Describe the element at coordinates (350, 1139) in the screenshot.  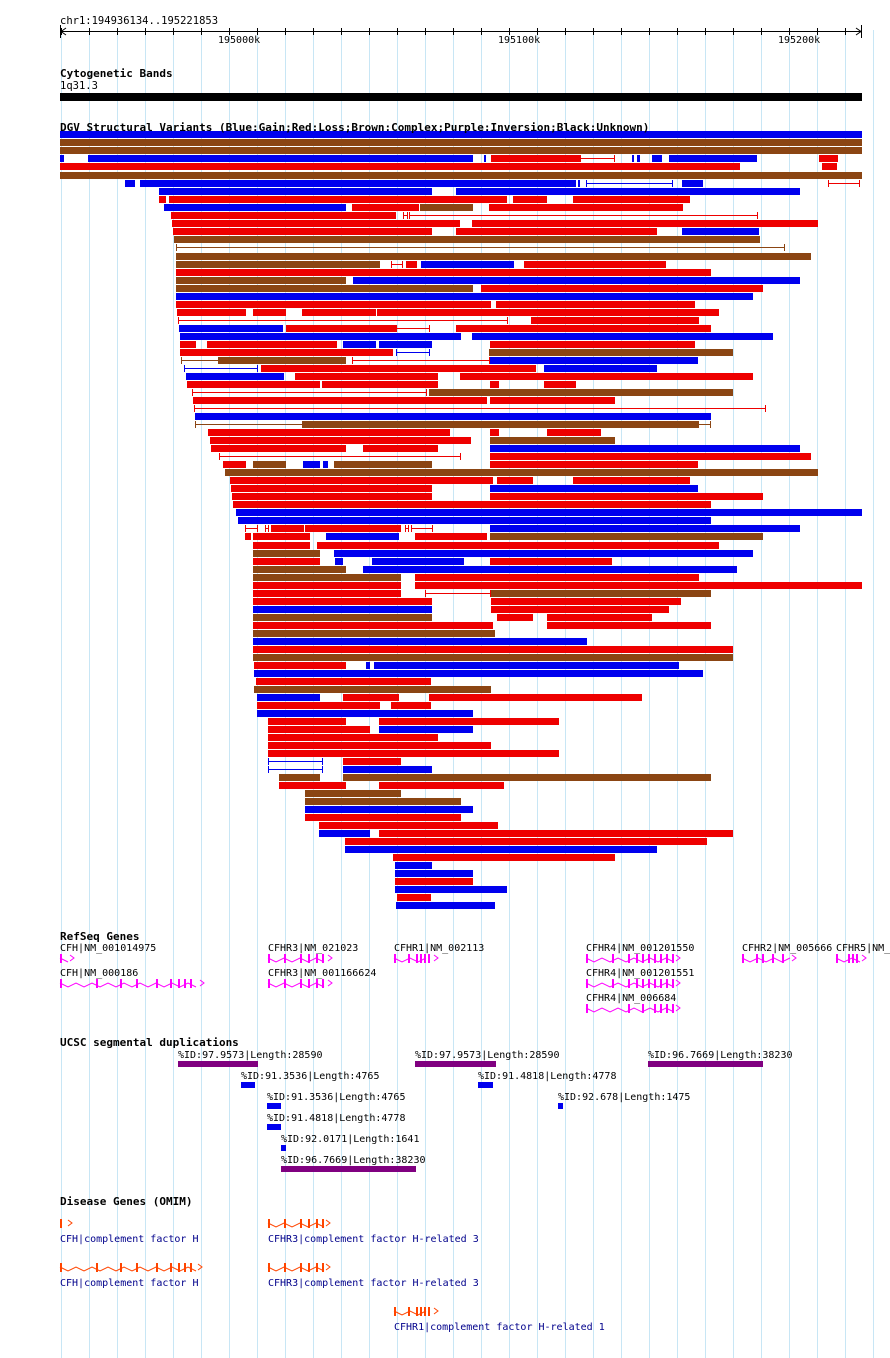
I see `segdup-label: %ID:92.0171|Length:1641` at that location.